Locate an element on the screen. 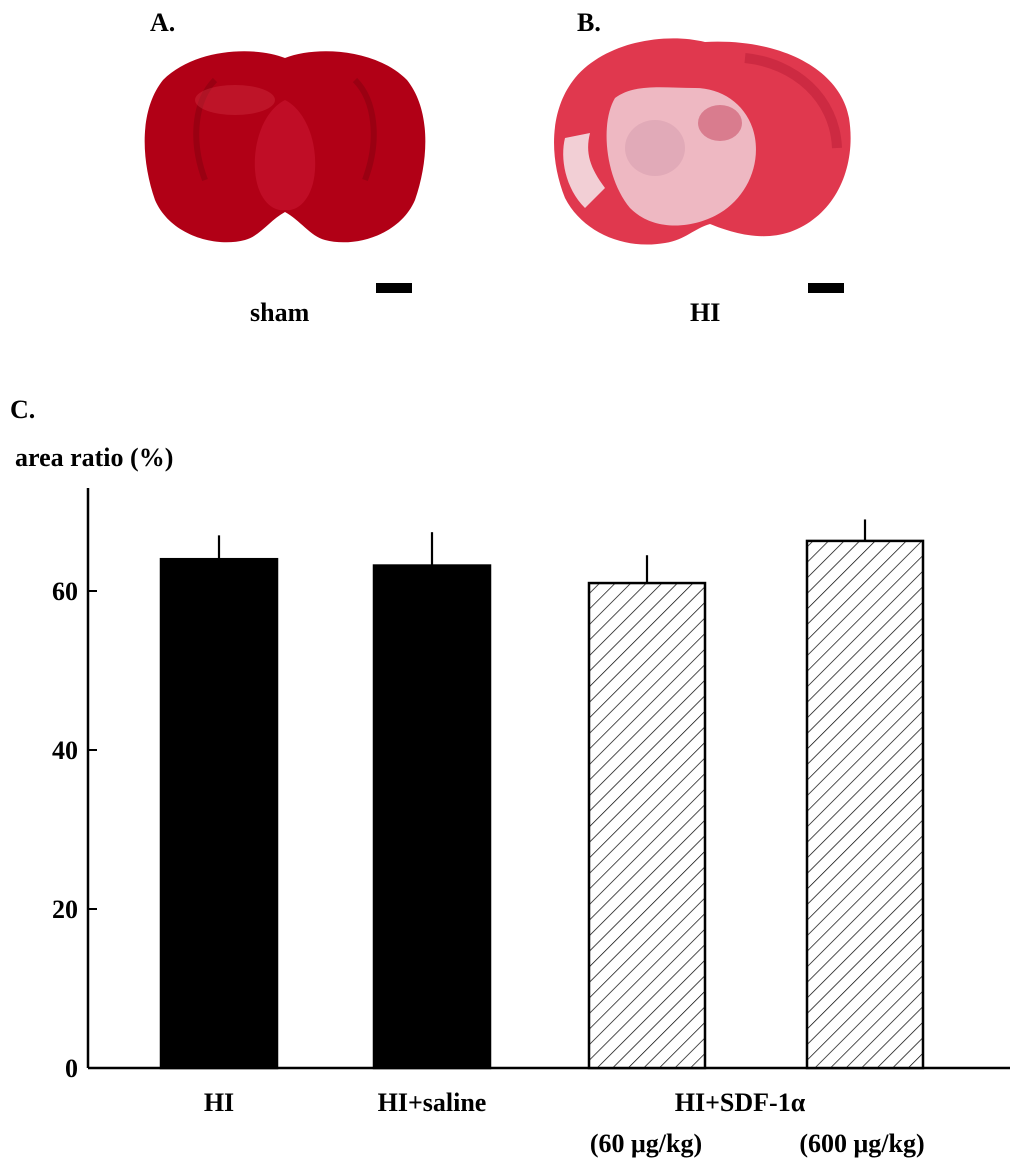 The image size is (1024, 1171). x-tick-label: (600 μg/kg) is located at coordinates (861, 1143).